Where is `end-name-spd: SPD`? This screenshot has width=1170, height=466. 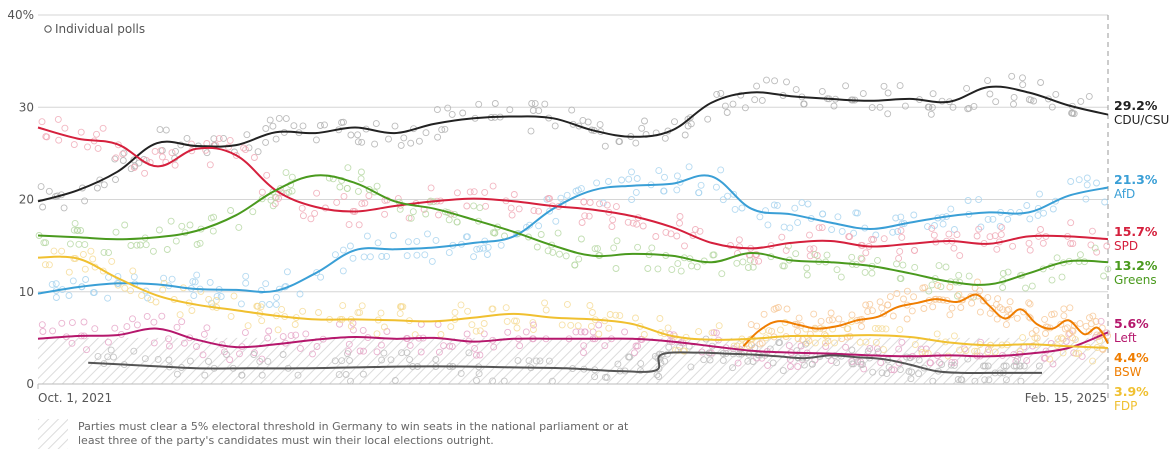
end-name-spd: SPD is located at coordinates (1126, 246).